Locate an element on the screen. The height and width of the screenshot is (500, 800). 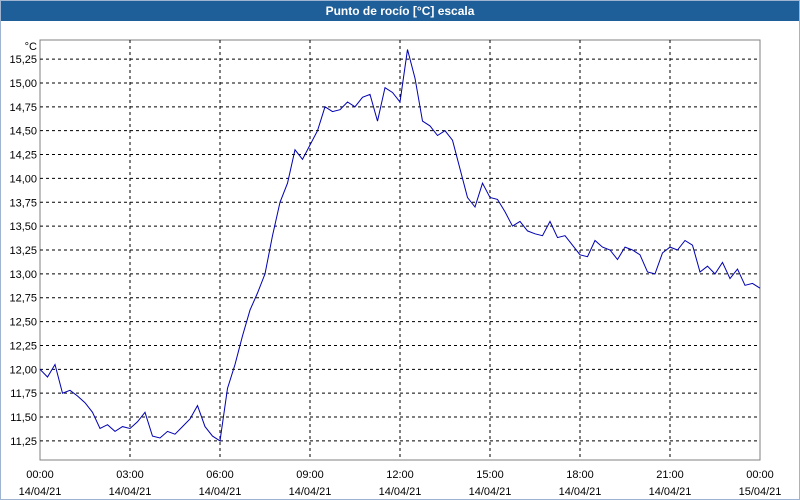
y-tick-label: 13,50 is located at coordinates (23, 227).